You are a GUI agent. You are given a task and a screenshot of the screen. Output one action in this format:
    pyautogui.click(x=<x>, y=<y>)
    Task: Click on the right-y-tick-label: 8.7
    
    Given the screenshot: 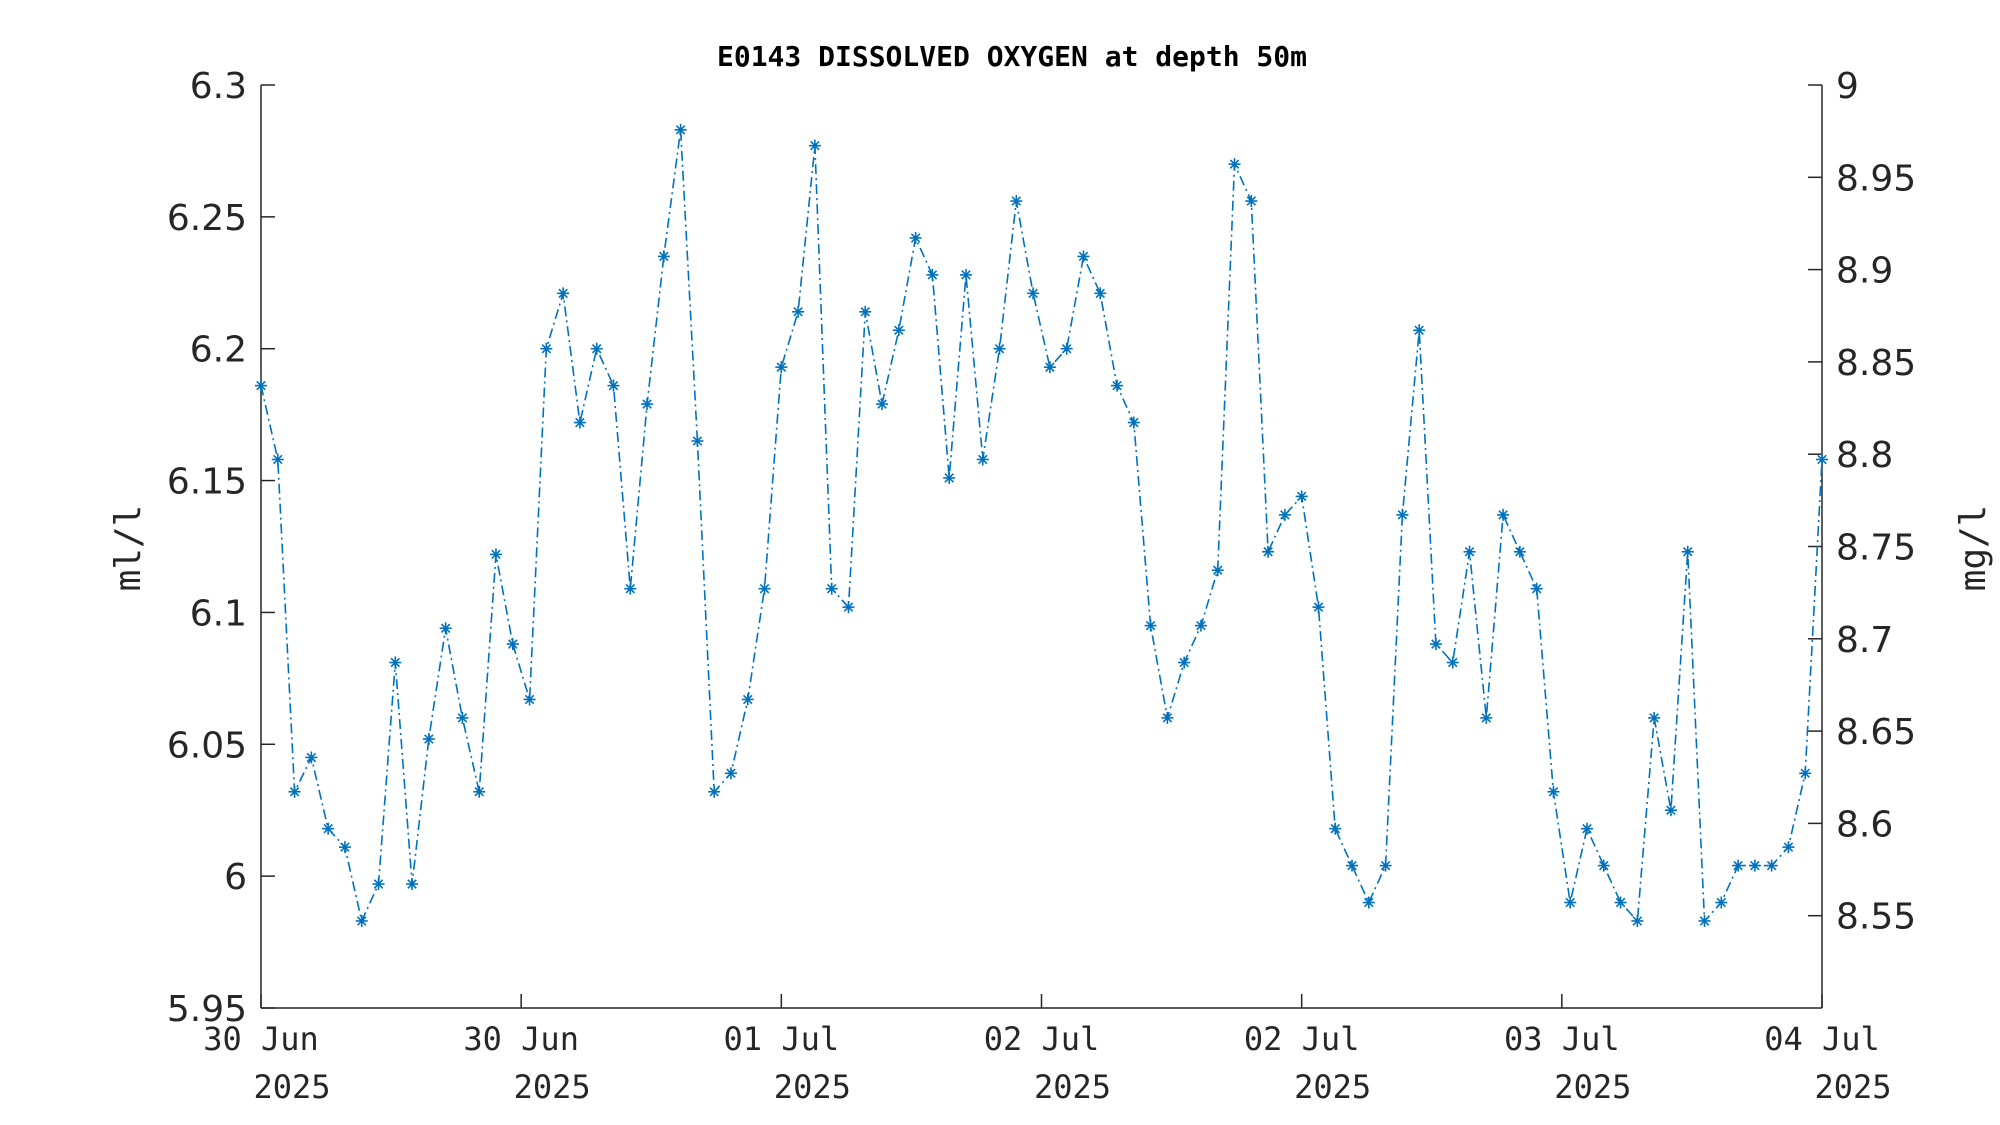 What is the action you would take?
    pyautogui.click(x=1864, y=640)
    